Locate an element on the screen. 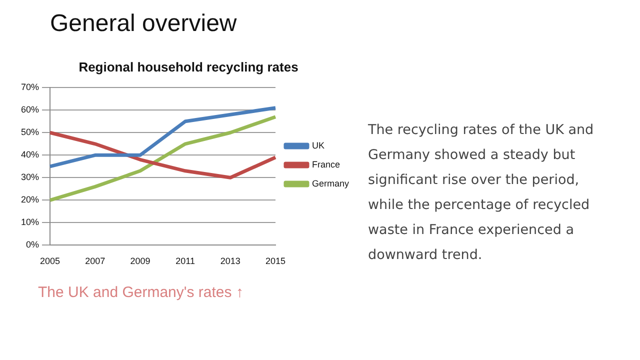 This screenshot has width=640, height=360. y-tick-label: 50% is located at coordinates (30, 132).